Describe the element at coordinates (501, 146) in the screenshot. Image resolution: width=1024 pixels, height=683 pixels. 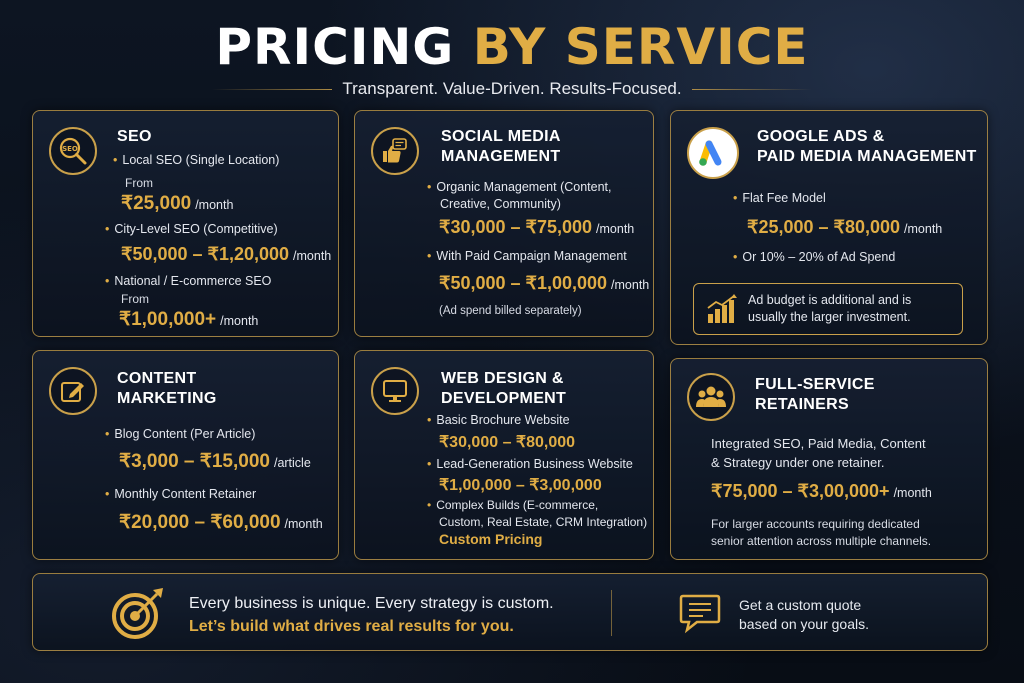
I see `social-title: SOCIAL MEDIA MANAGEMENT` at that location.